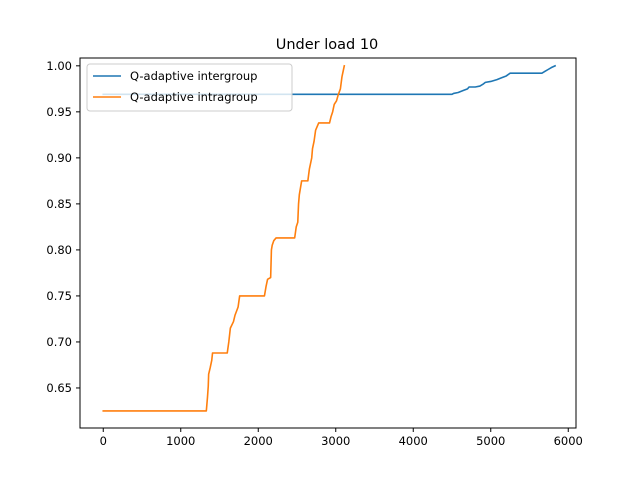  I want to click on legend-label-1: Q-adaptive intergroup, so click(193, 76).